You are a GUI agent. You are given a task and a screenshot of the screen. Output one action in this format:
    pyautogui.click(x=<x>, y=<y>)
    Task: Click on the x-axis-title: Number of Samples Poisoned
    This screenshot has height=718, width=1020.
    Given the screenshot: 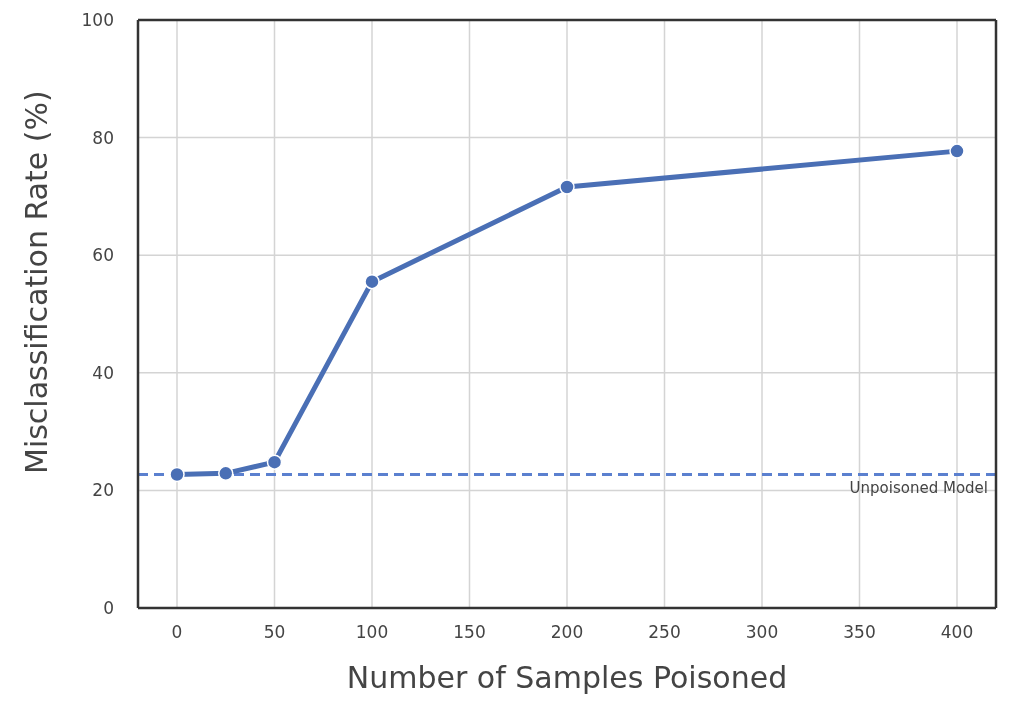 What is the action you would take?
    pyautogui.click(x=567, y=677)
    